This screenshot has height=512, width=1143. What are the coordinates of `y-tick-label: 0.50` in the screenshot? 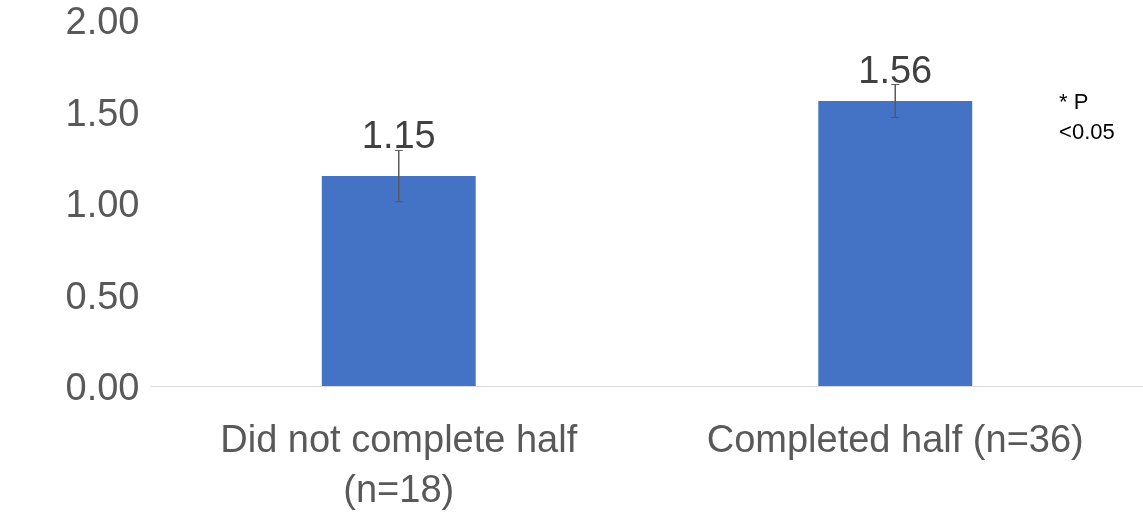 It's located at (102, 295).